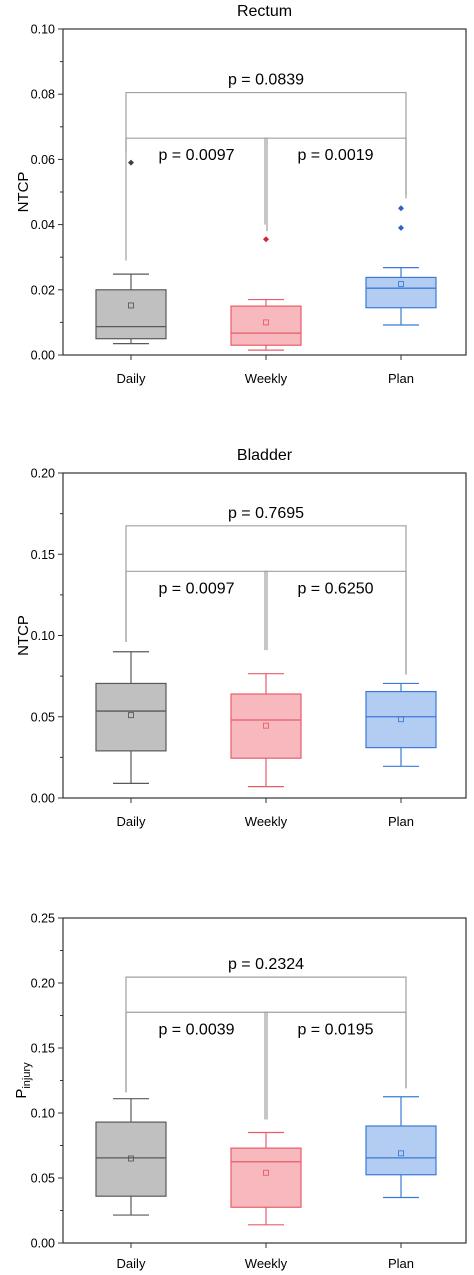  Describe the element at coordinates (196, 1029) in the screenshot. I see `p-value-label: p = 0.0039` at that location.